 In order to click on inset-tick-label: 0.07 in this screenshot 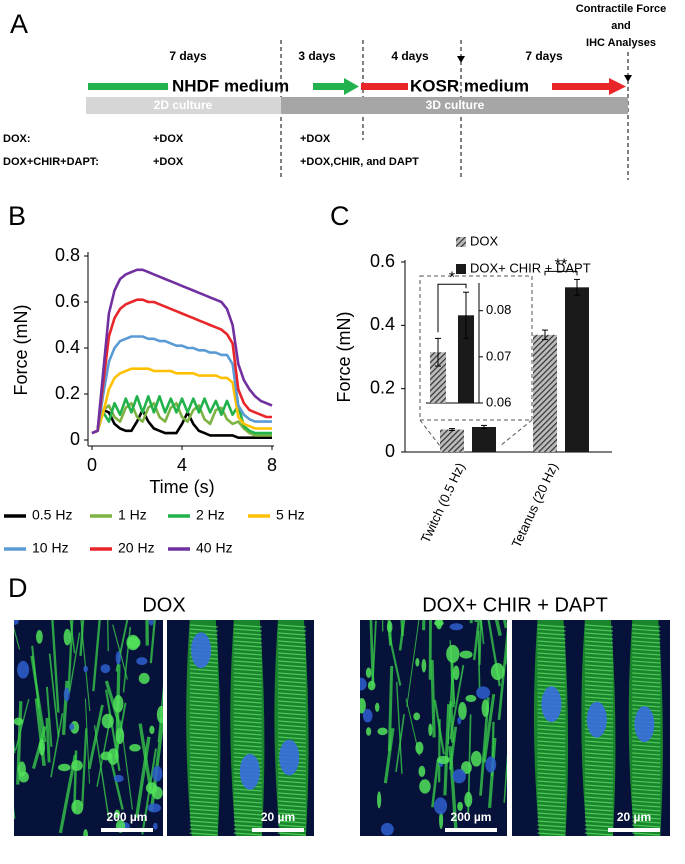, I will do `click(498, 355)`.